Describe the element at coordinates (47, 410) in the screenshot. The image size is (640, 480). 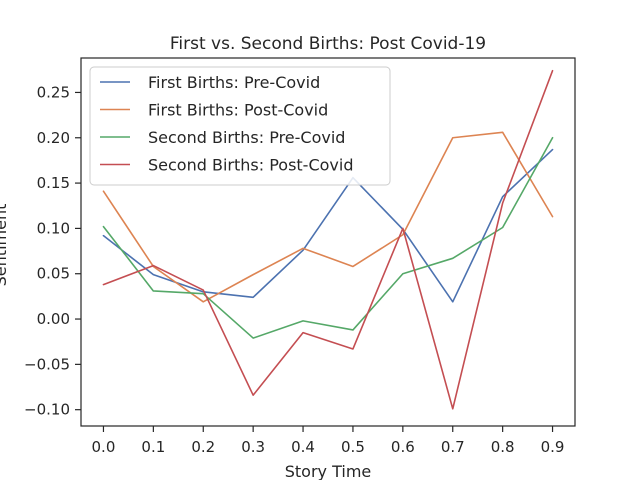
I see `y-tick-label: −0.10` at that location.